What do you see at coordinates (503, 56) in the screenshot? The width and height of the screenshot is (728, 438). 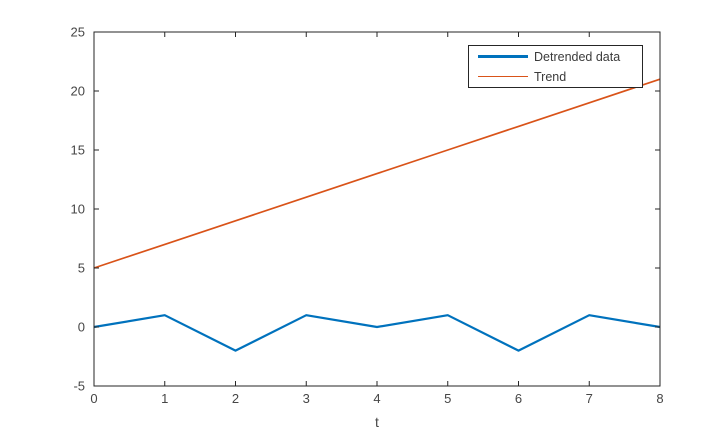 I see `legend-line-sample-detrended-data` at bounding box center [503, 56].